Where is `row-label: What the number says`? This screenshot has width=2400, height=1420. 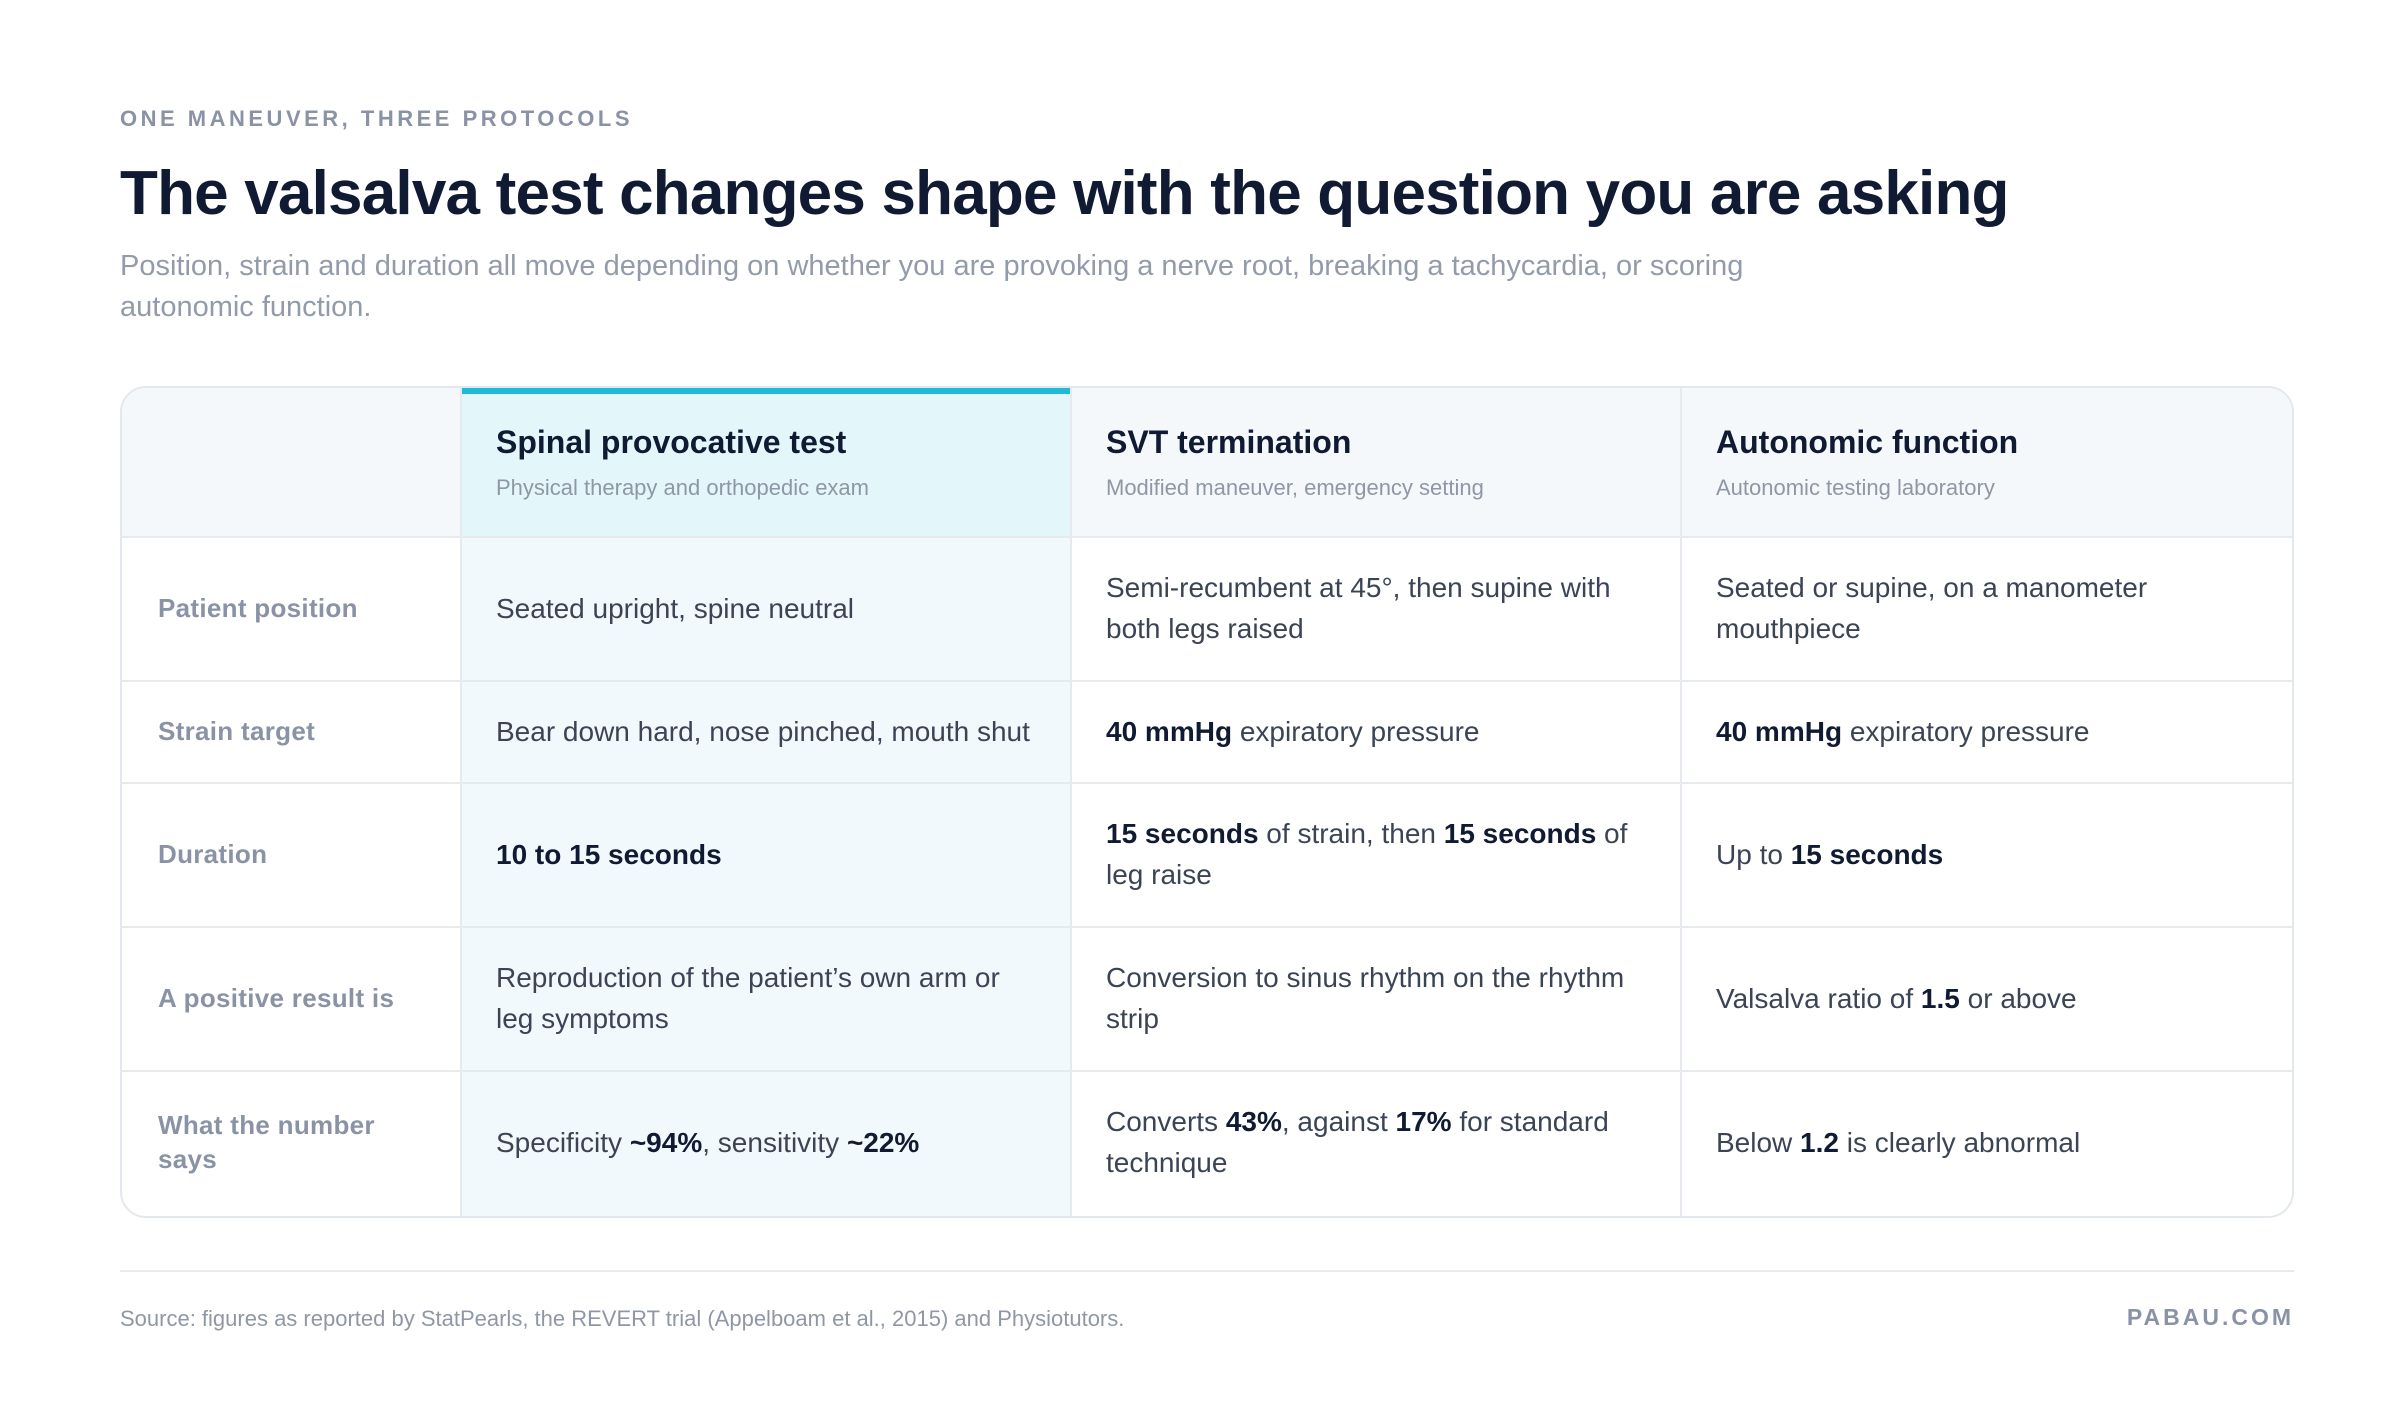
row-label: What the number says is located at coordinates (266, 1142).